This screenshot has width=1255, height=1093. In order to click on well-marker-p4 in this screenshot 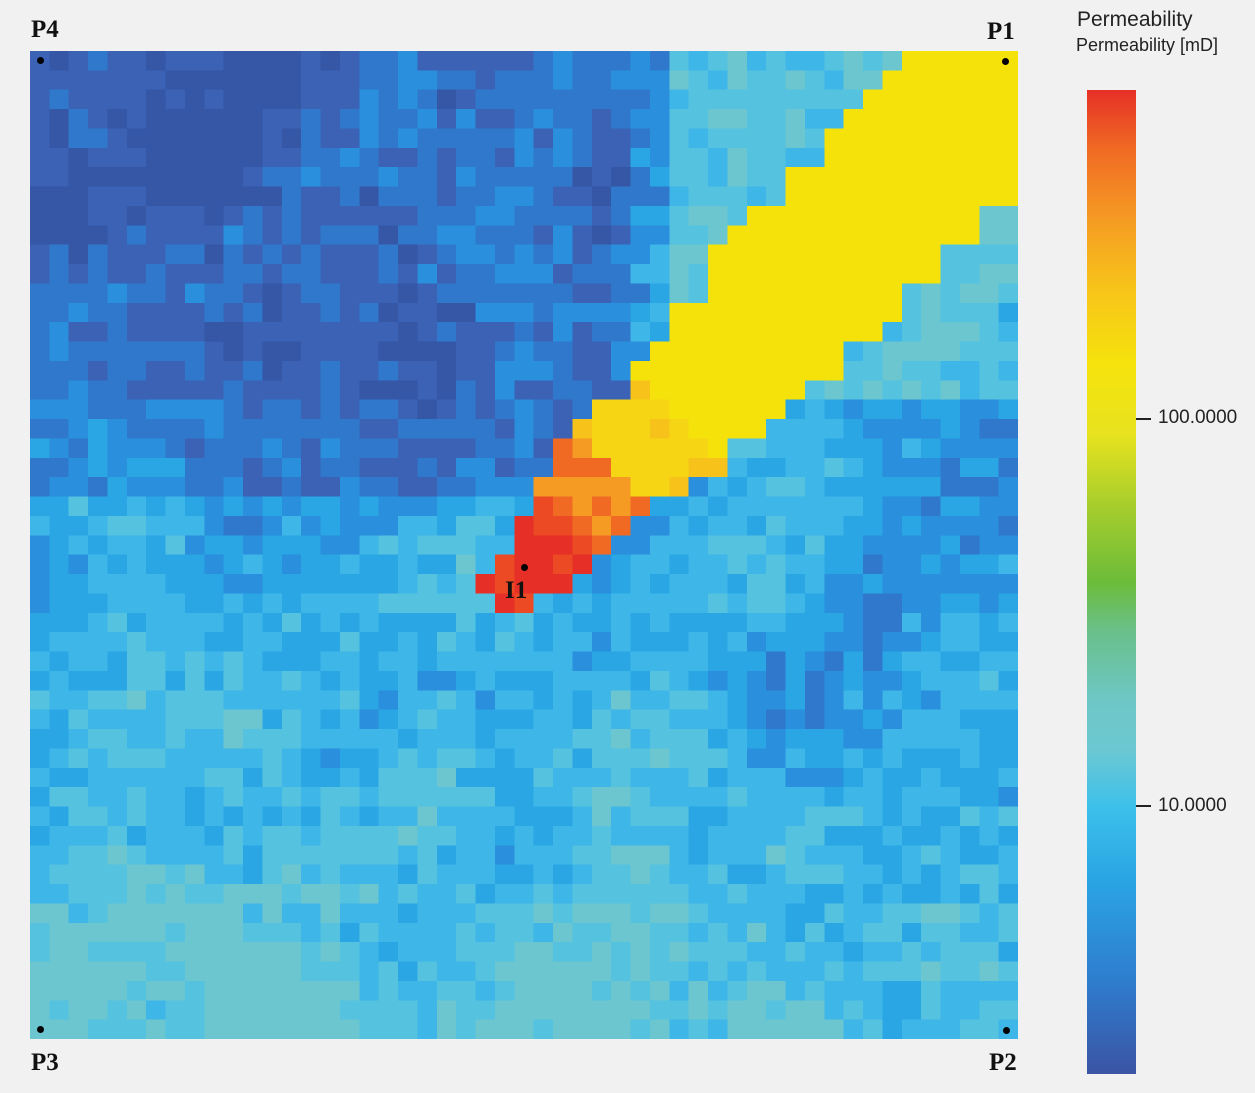, I will do `click(40, 60)`.